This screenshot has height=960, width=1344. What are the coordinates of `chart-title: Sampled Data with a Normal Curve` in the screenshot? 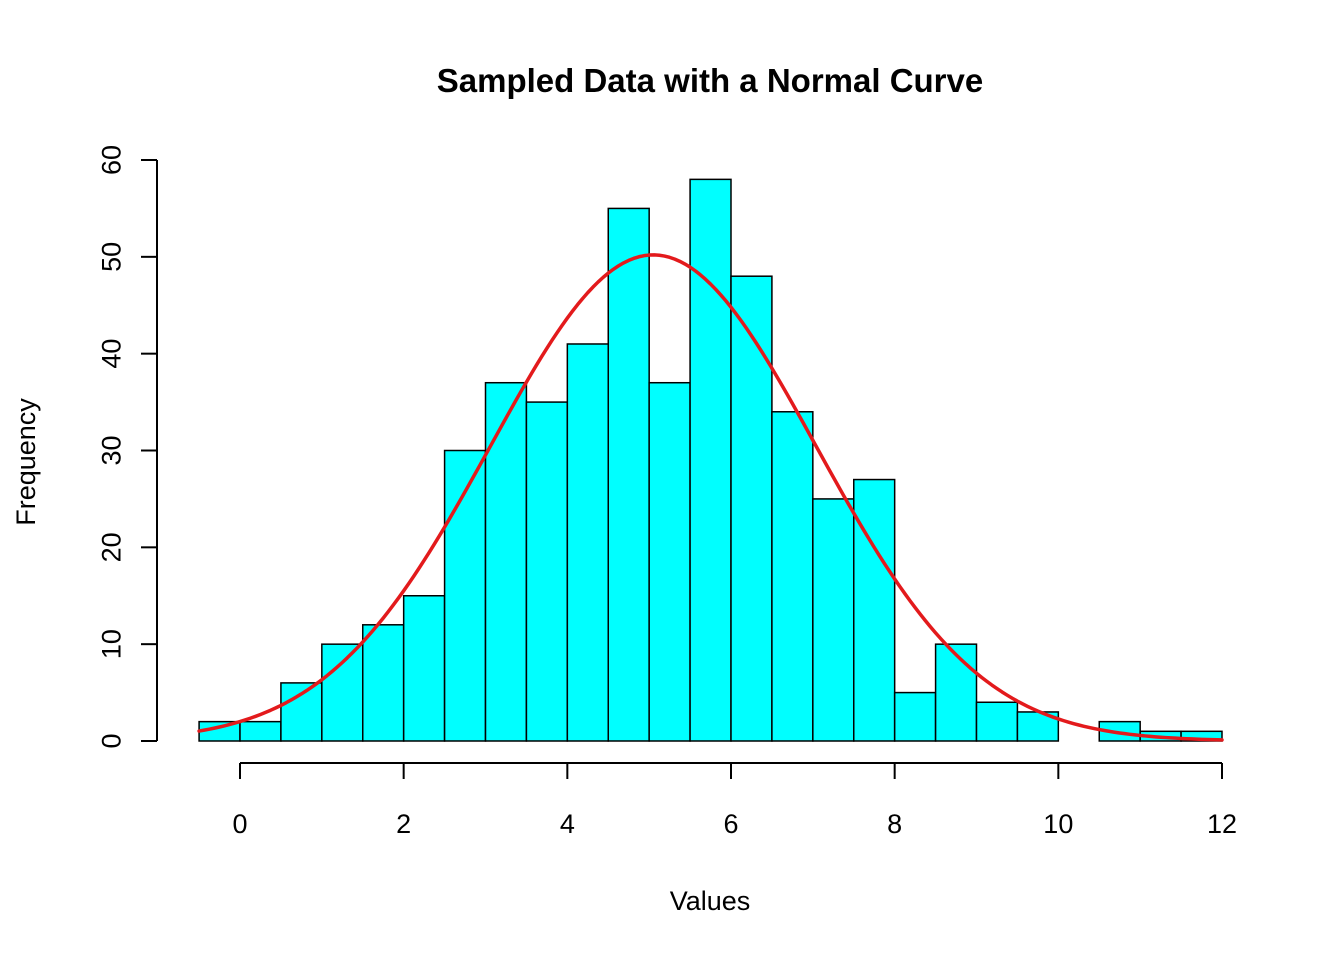 It's located at (710, 80).